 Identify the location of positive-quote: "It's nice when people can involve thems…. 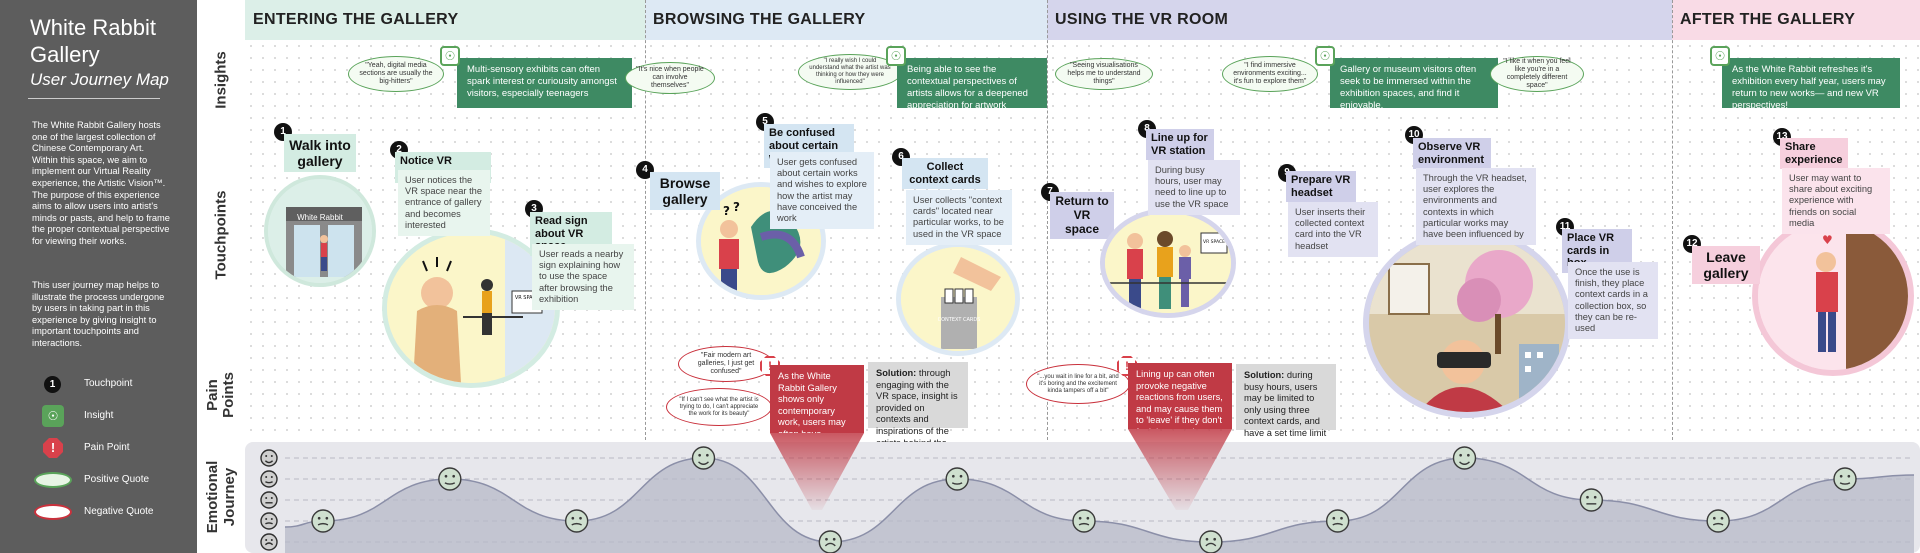
(670, 78).